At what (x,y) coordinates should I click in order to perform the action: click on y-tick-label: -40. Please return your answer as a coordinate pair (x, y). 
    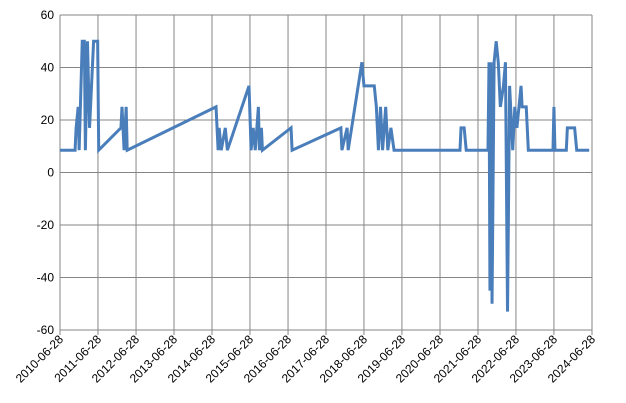
    Looking at the image, I should click on (46, 278).